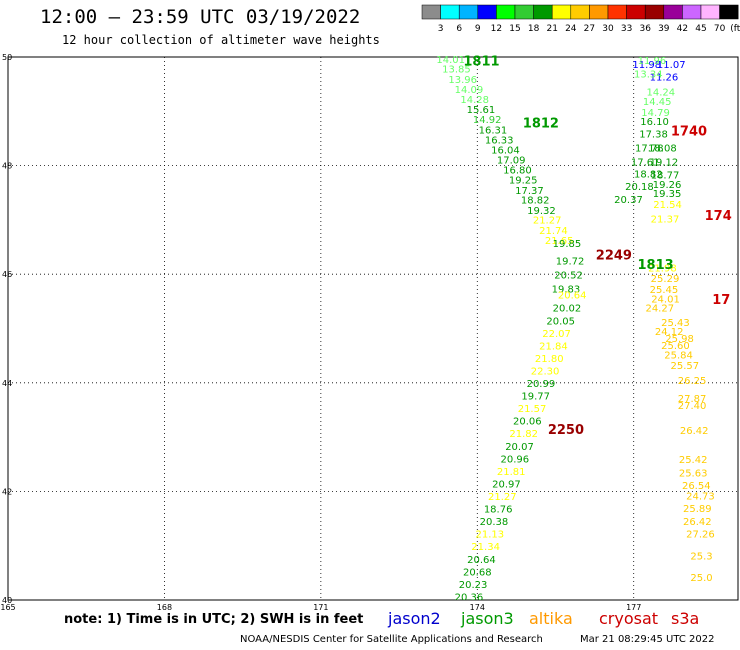  What do you see at coordinates (469, 598) in the screenshot?
I see `wave-height-value: 20.36` at bounding box center [469, 598].